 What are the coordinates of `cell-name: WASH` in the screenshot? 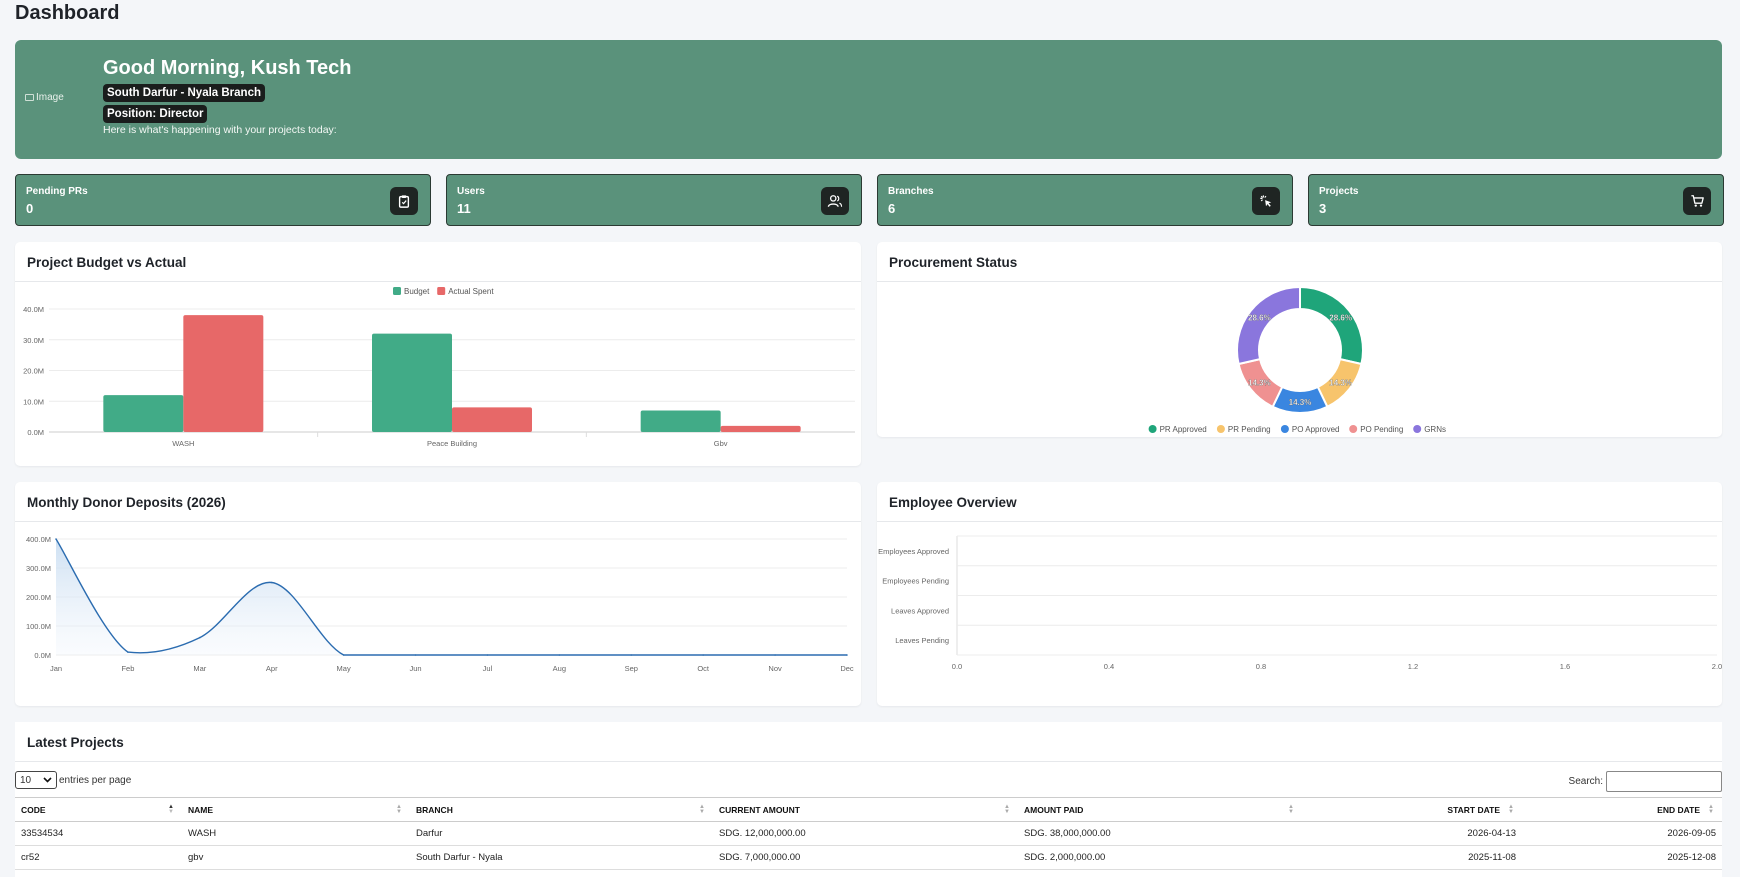 It's located at (296, 833).